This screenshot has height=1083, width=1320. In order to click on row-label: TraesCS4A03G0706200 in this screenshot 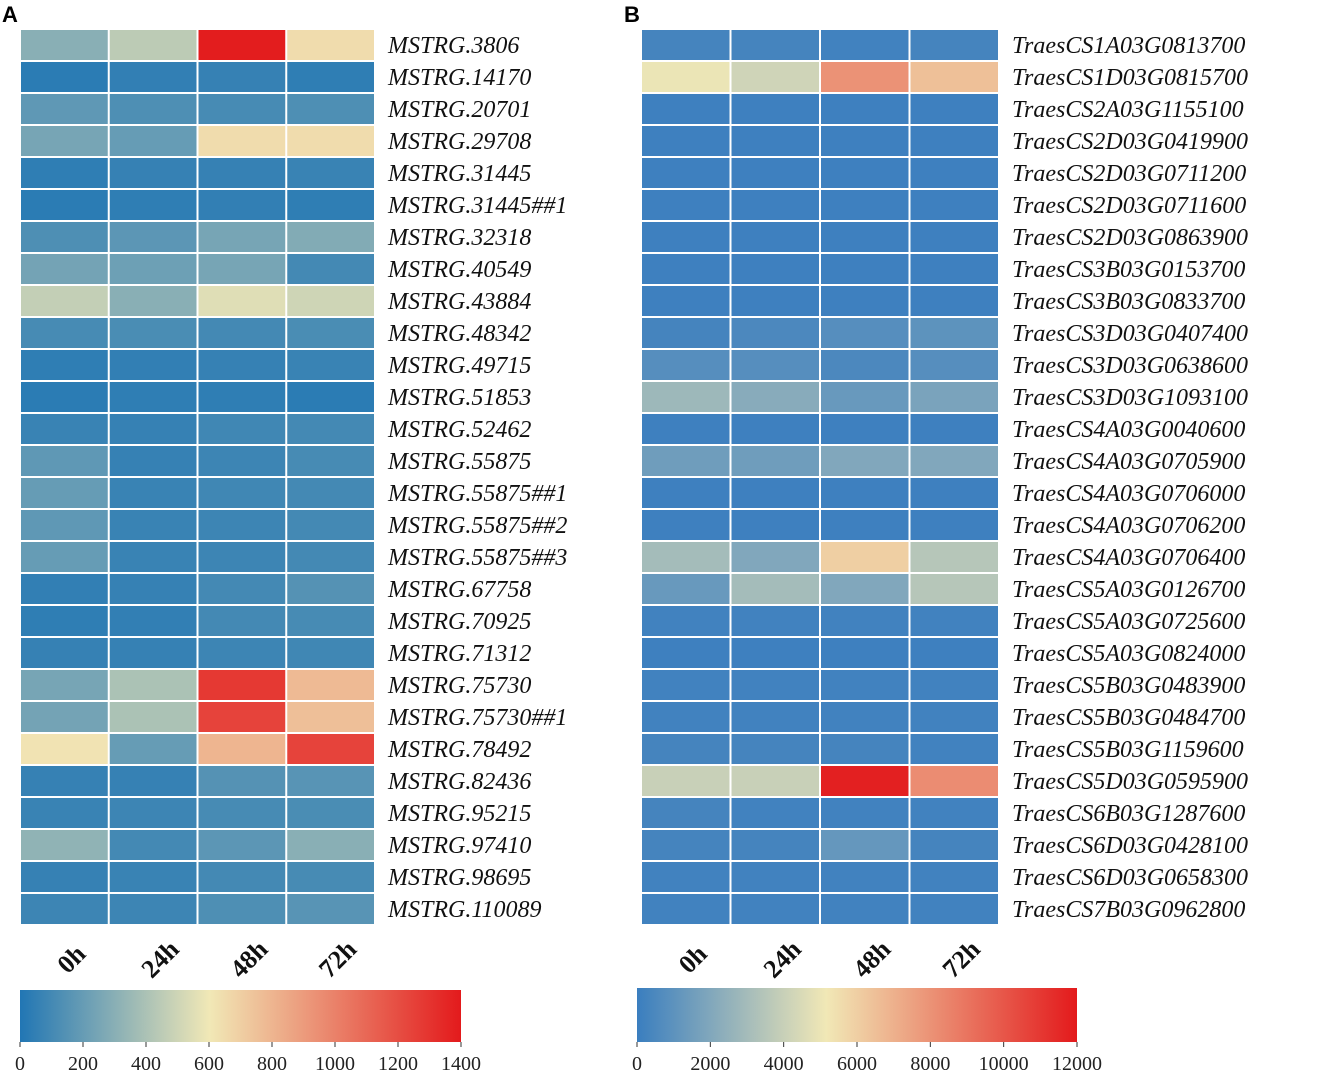, I will do `click(1128, 526)`.